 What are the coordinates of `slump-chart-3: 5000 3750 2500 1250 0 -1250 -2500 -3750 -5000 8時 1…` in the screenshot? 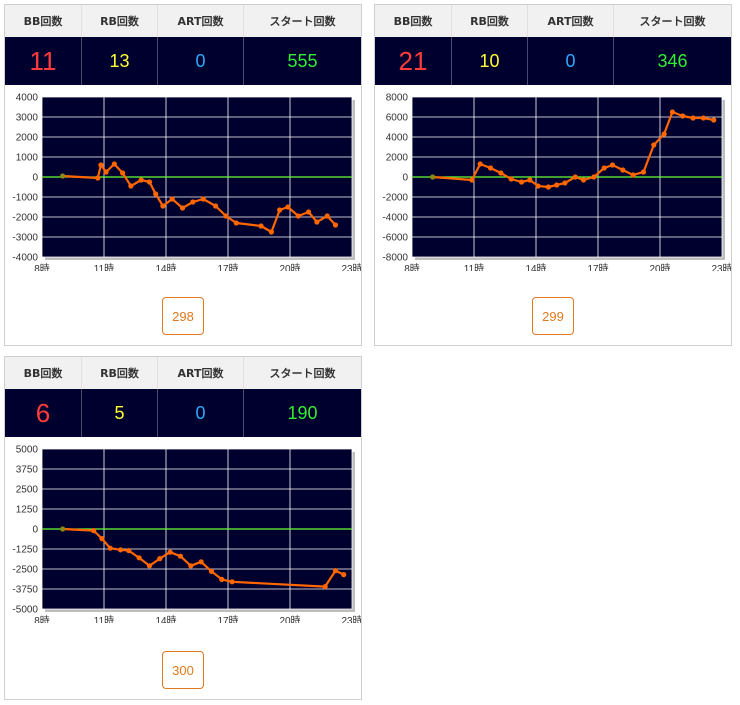 It's located at (183, 530).